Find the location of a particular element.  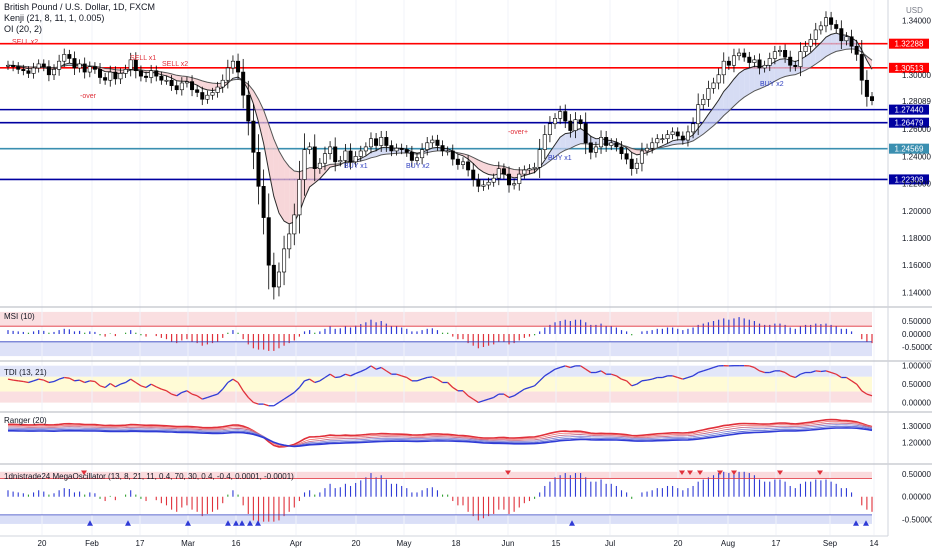

signal-label: SELL x2 is located at coordinates (25, 42).